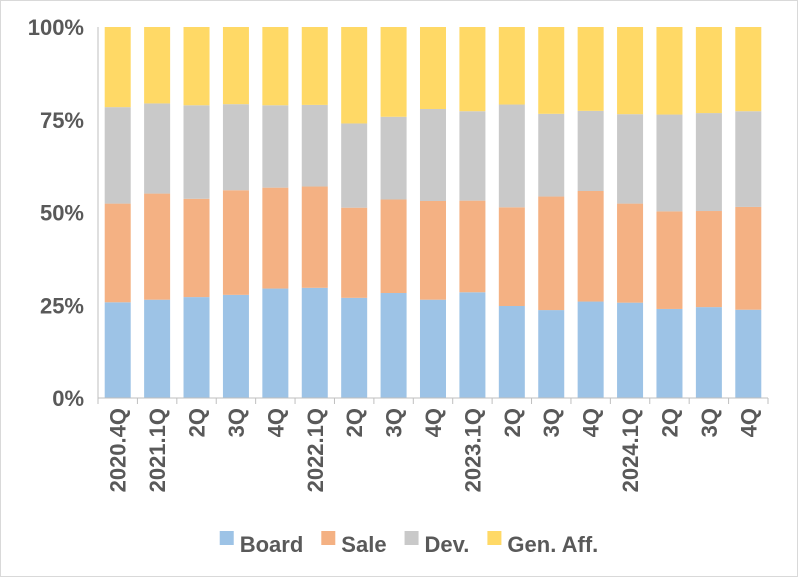 The width and height of the screenshot is (798, 577). I want to click on y-tick-labels: 0% 25% 50% 75% 100%, so click(56, 213).